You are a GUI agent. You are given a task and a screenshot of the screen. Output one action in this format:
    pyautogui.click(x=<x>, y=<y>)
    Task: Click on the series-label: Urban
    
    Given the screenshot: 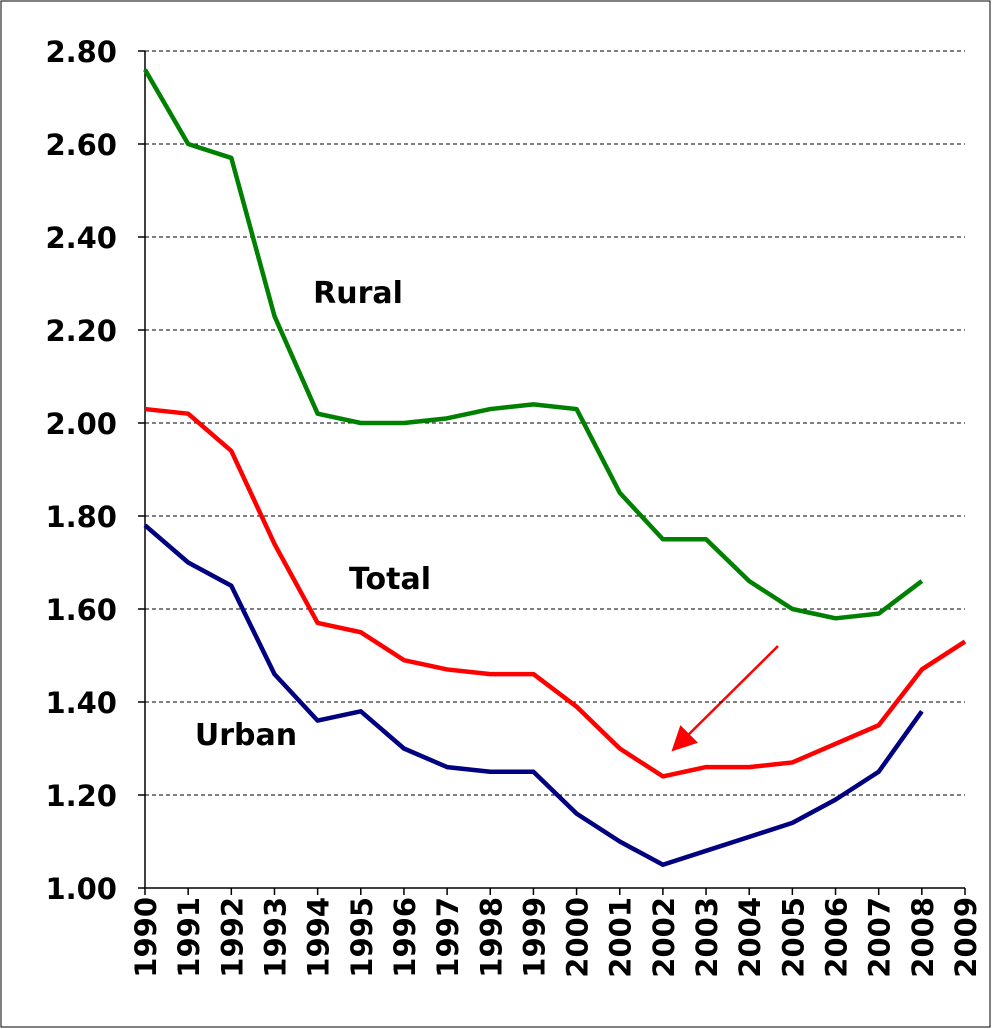 What is the action you would take?
    pyautogui.click(x=246, y=735)
    